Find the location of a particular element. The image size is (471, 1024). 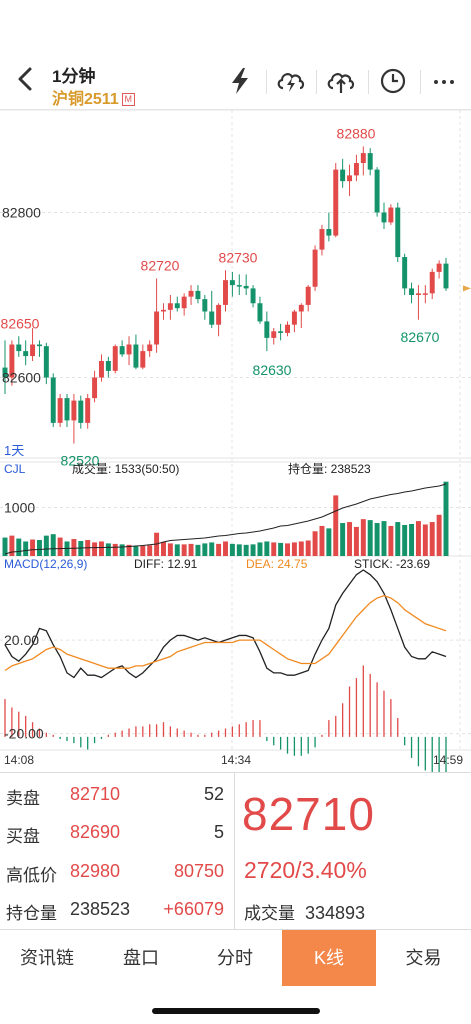

clock-icon is located at coordinates (393, 81).